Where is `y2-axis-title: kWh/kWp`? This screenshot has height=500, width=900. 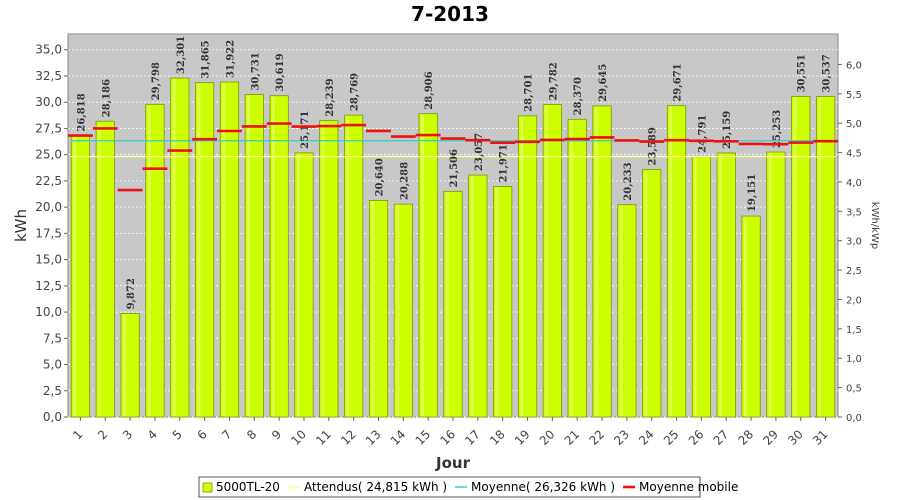 y2-axis-title: kWh/kWp is located at coordinates (874, 225).